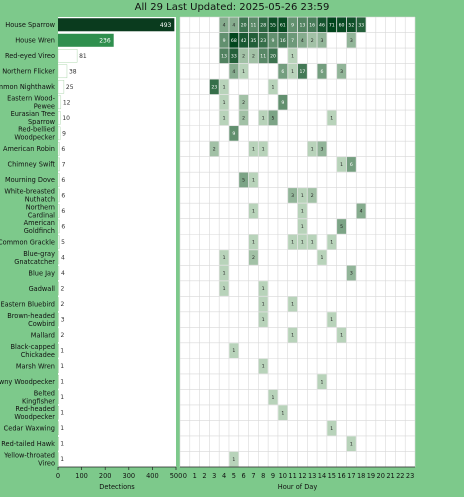 This screenshot has height=497, width=464. I want to click on heat-cell-eastern-wood-pewee-h4, so click(224, 102).